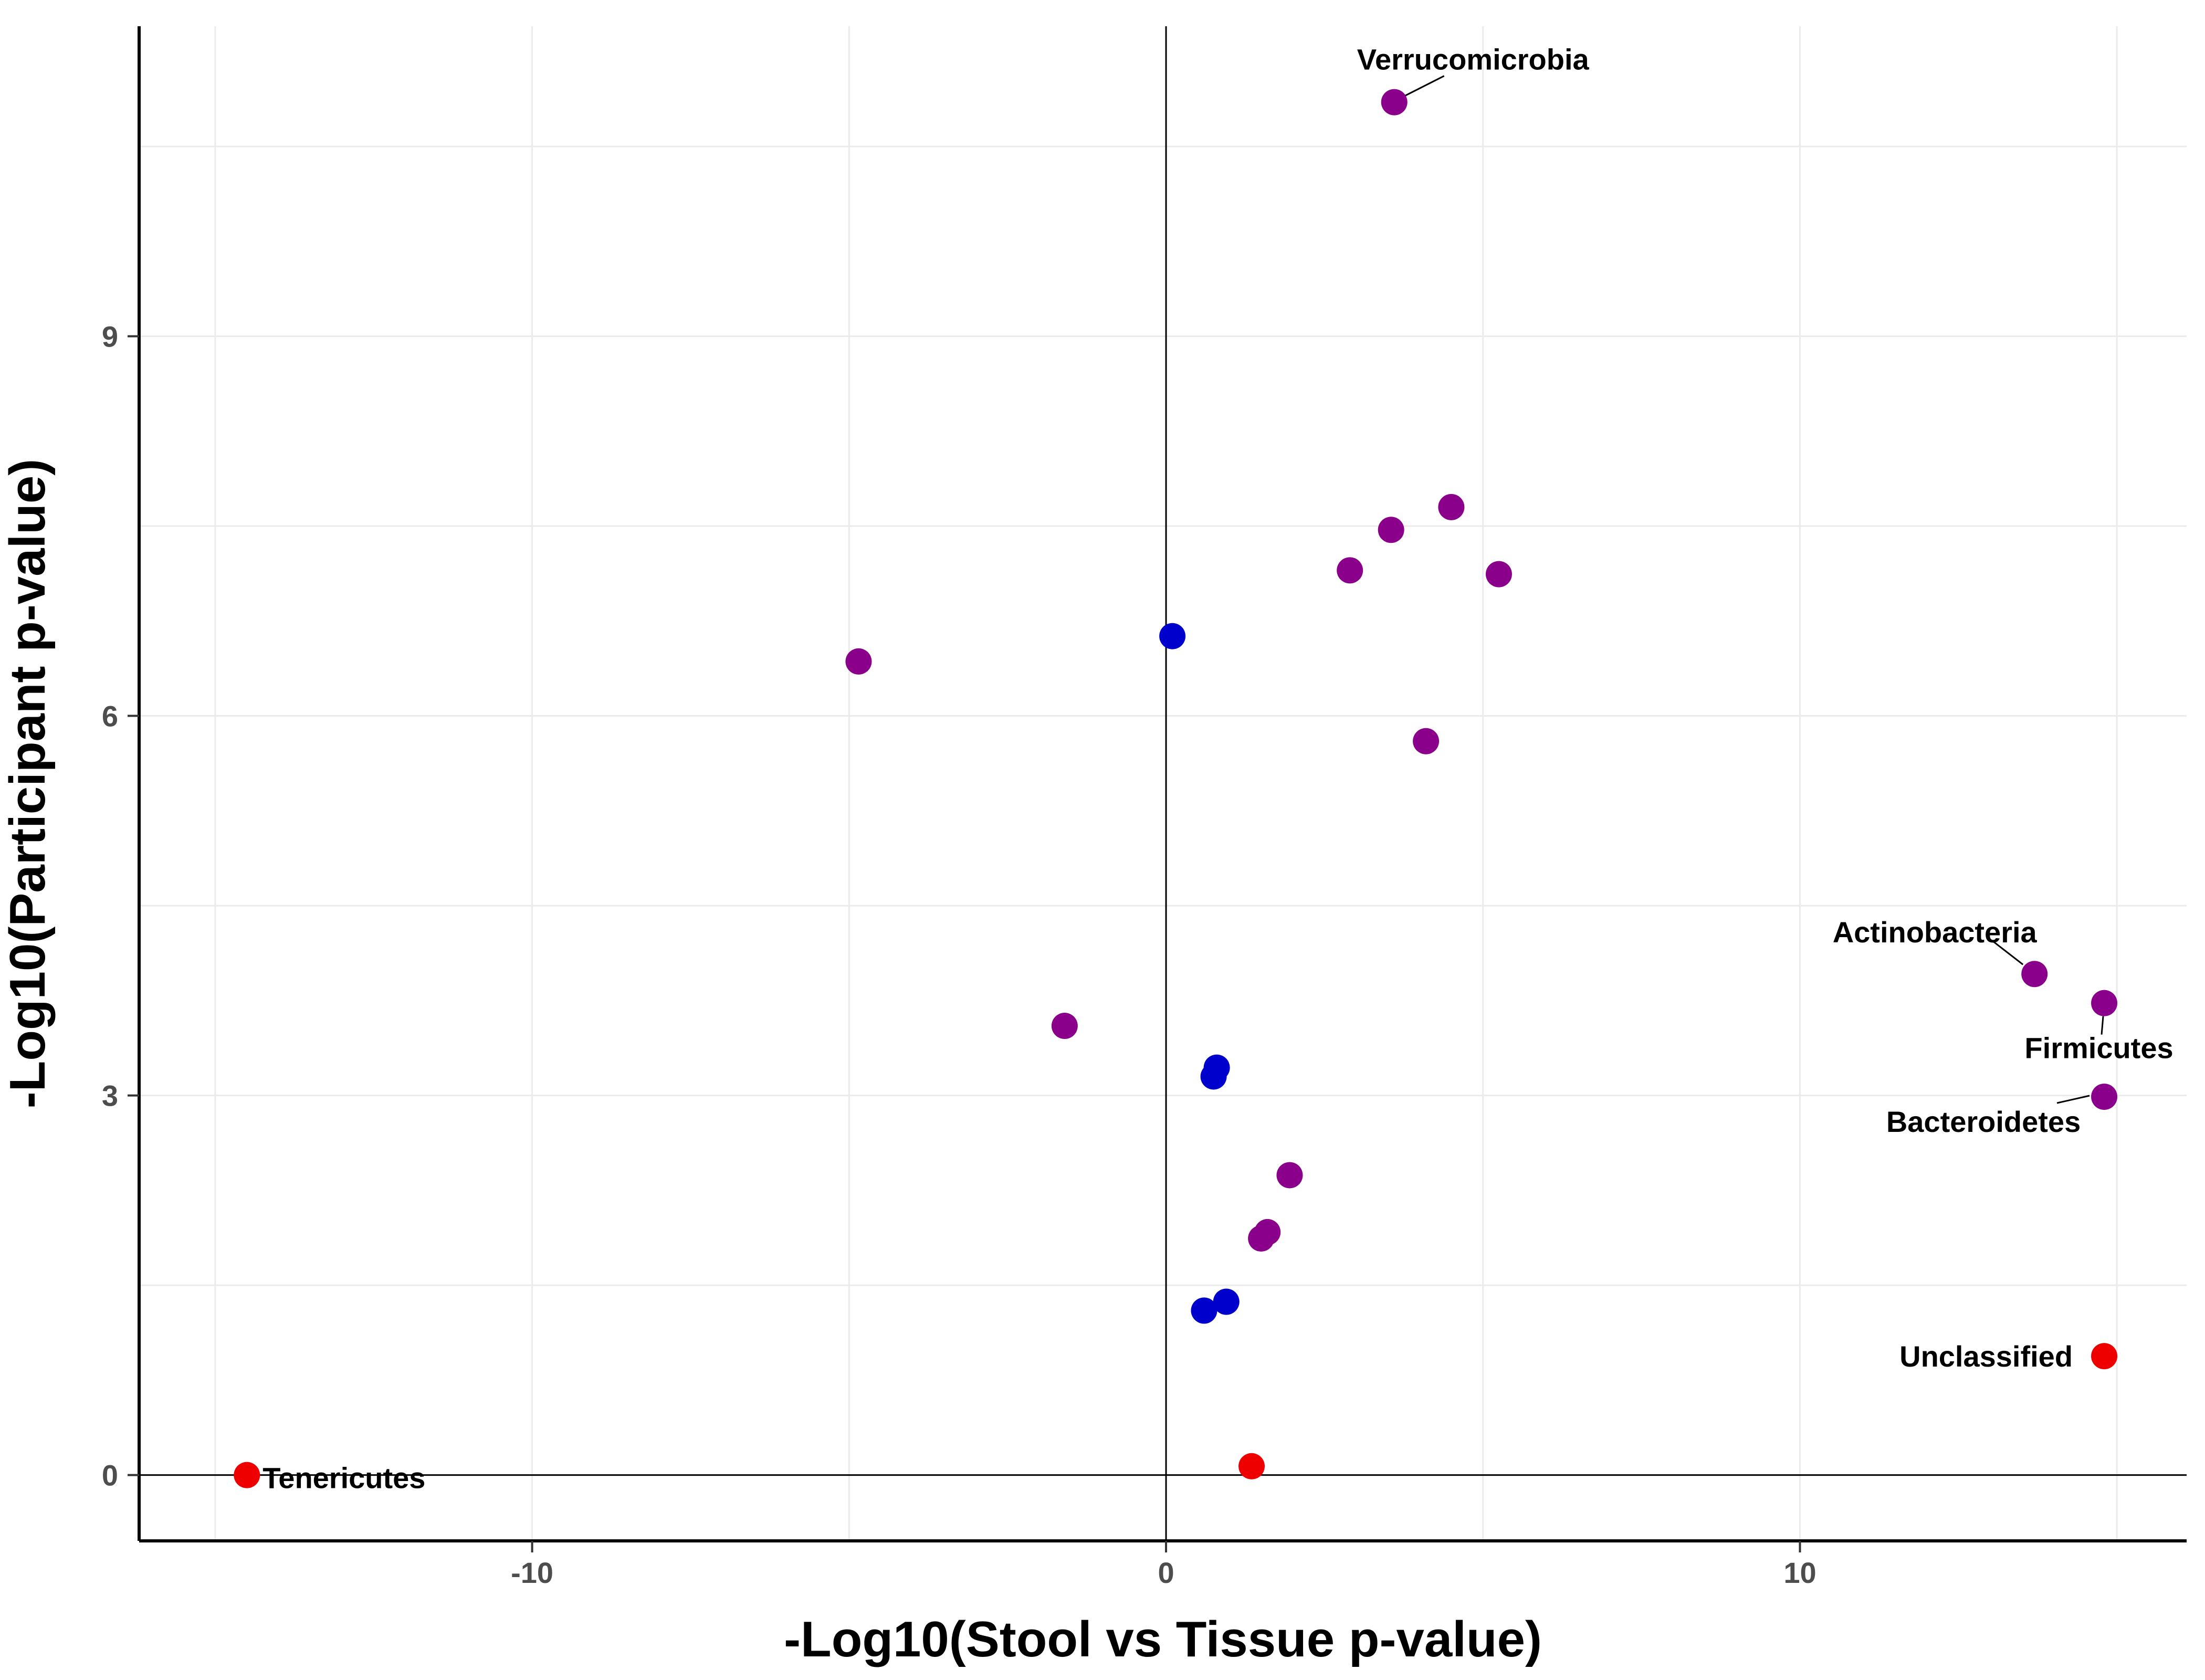 The height and width of the screenshot is (1680, 2205). Describe the element at coordinates (1163, 1639) in the screenshot. I see `x-axis-title: -Log10(Stool vs Tissue p-value)` at that location.